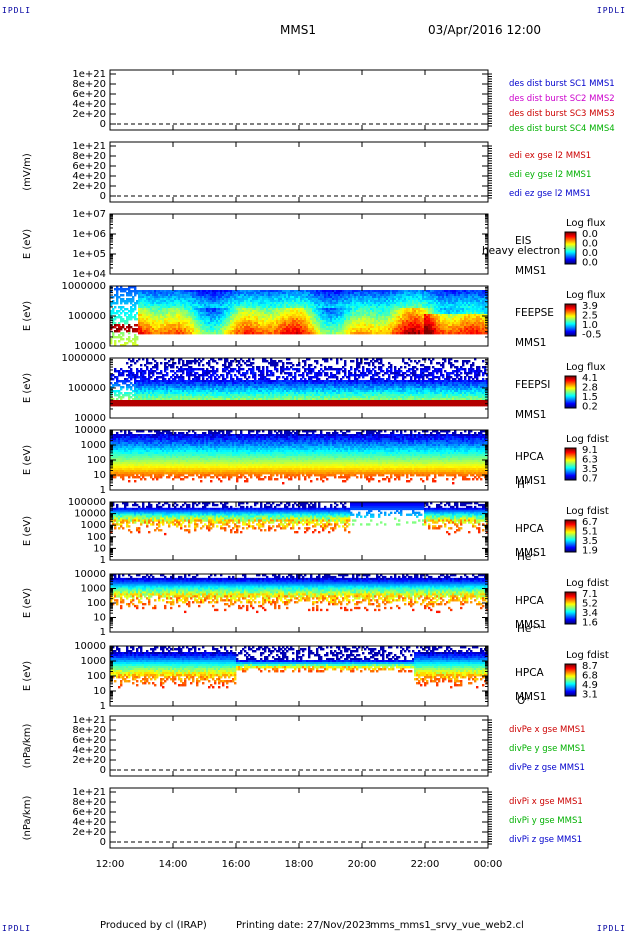  What do you see at coordinates (17, 10) in the screenshot?
I see `corner-label-top-left: IPDLI` at bounding box center [17, 10].